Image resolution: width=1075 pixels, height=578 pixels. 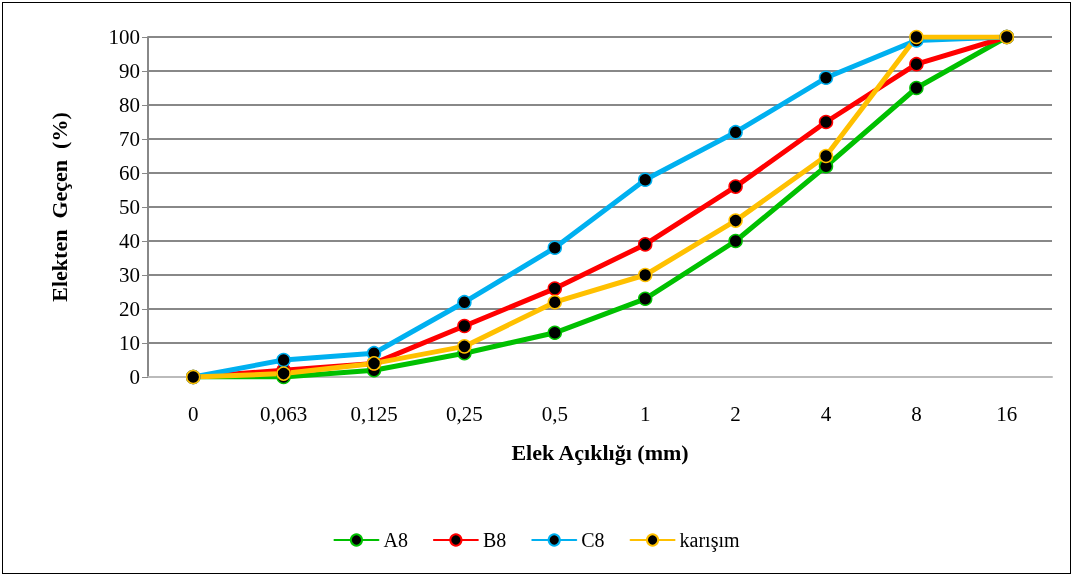 What do you see at coordinates (129, 139) in the screenshot?
I see `y-tick-label: 70` at bounding box center [129, 139].